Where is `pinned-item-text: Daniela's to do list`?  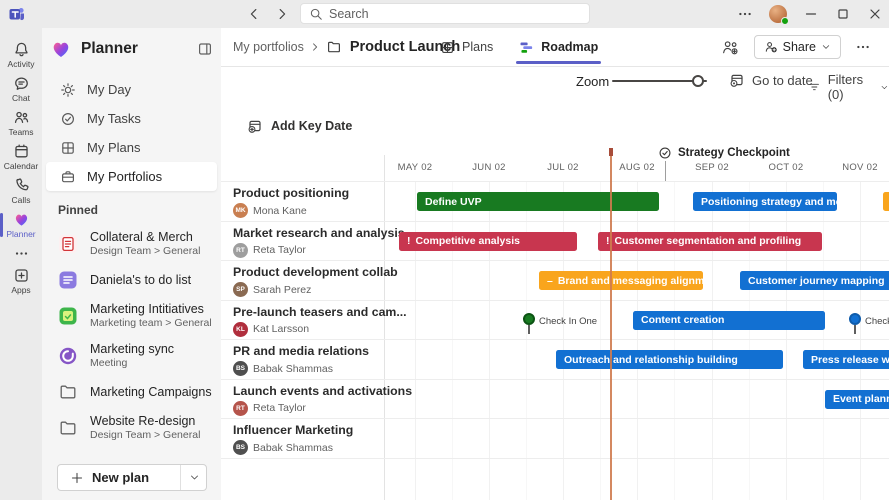 pinned-item-text: Daniela's to do list is located at coordinates (140, 280).